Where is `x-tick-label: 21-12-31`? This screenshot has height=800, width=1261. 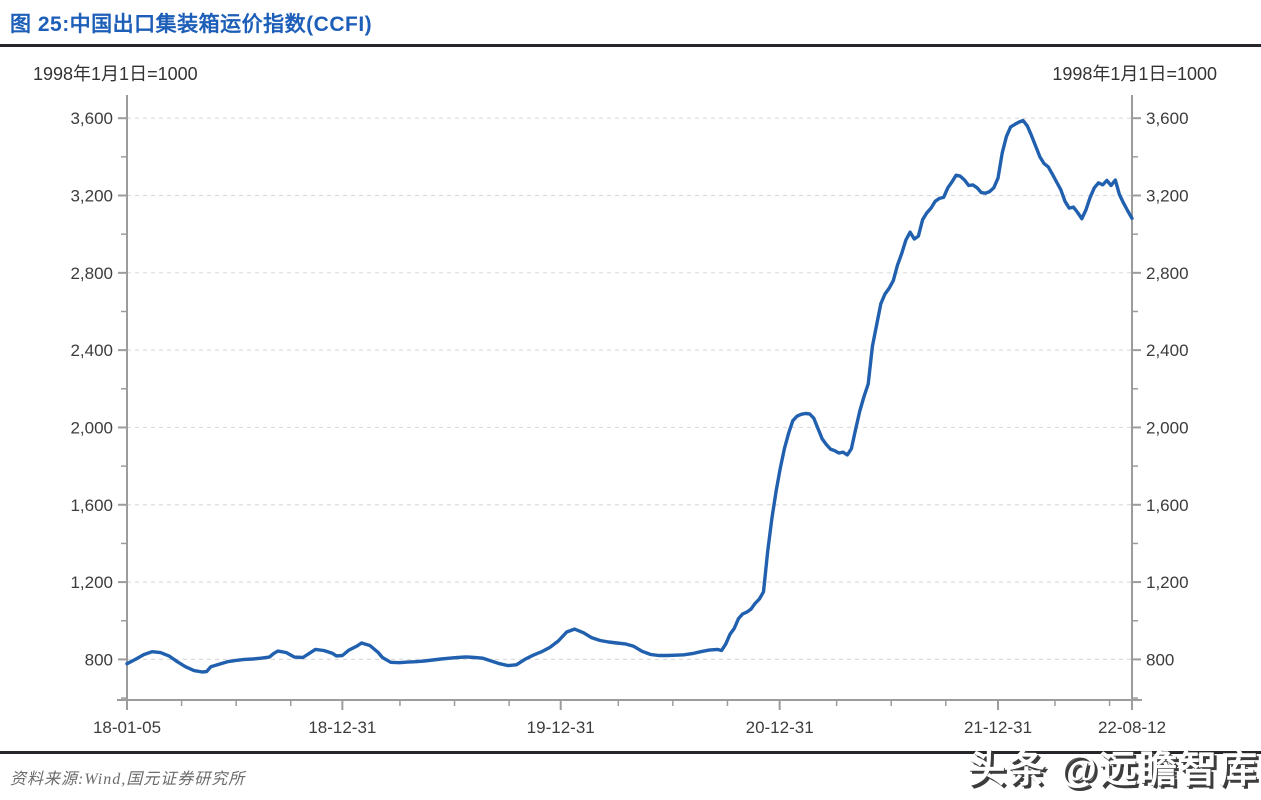 x-tick-label: 21-12-31 is located at coordinates (998, 727).